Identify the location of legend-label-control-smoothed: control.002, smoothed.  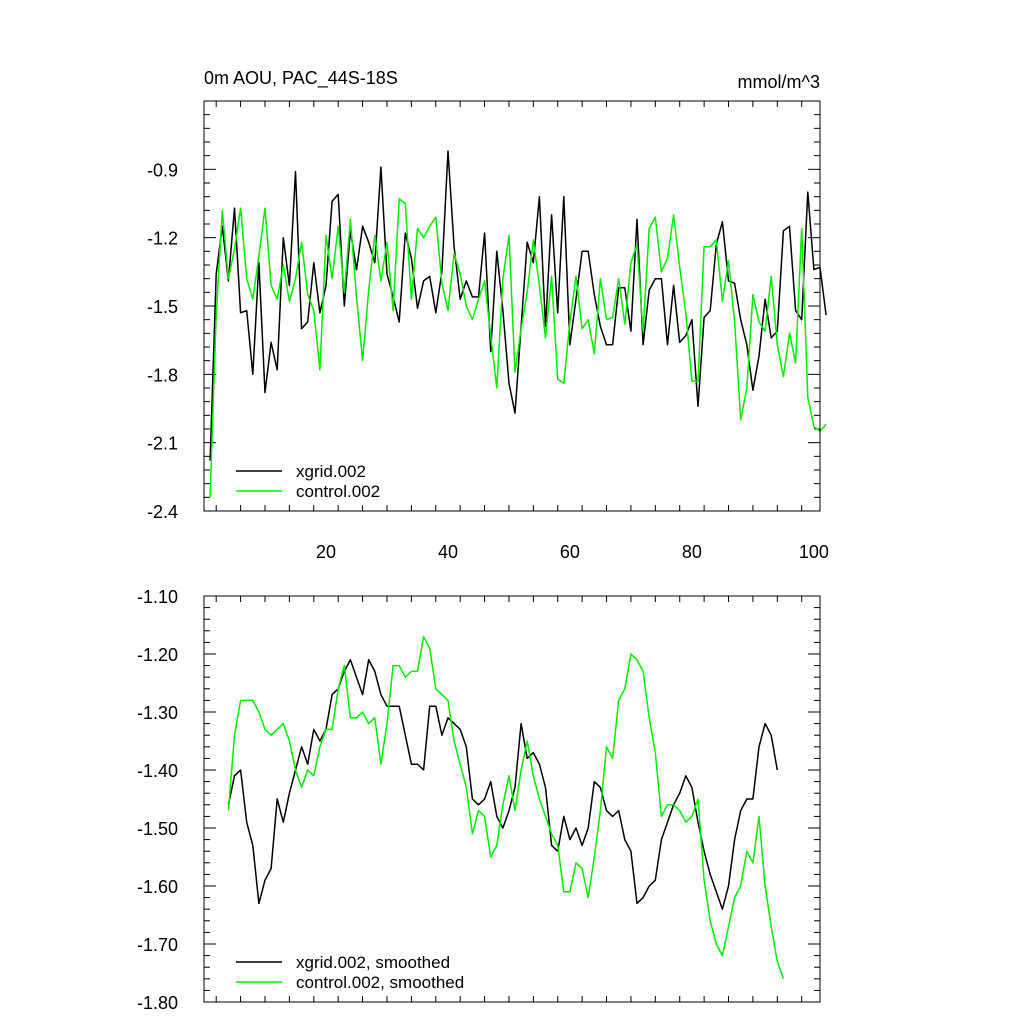
(380, 982).